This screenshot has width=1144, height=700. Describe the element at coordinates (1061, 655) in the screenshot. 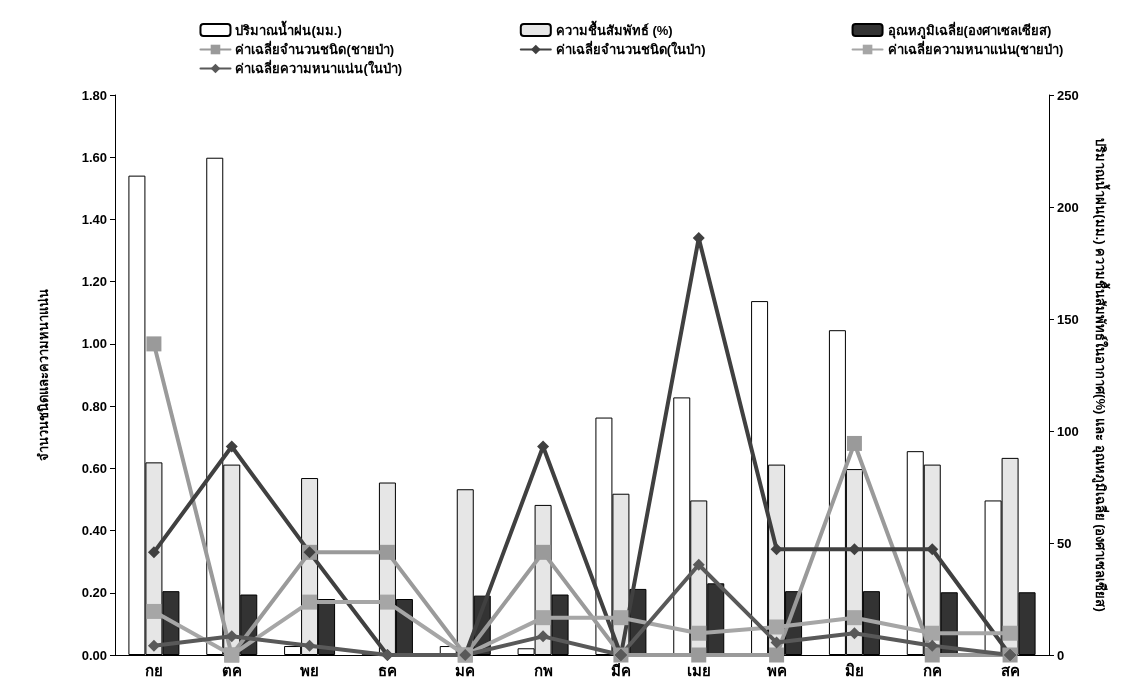

I see `y2-tick-label: 0` at that location.